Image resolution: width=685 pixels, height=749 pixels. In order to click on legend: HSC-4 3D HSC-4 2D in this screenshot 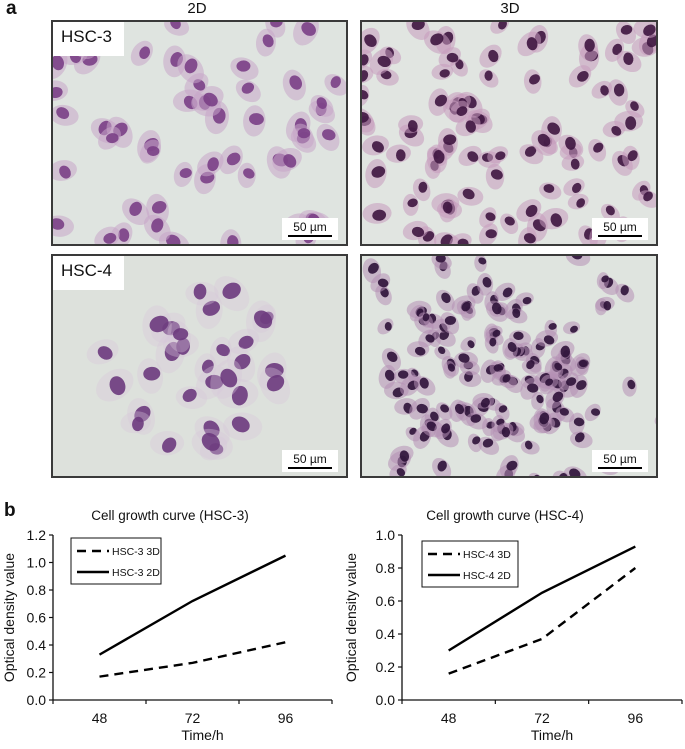, I will do `click(470, 564)`.